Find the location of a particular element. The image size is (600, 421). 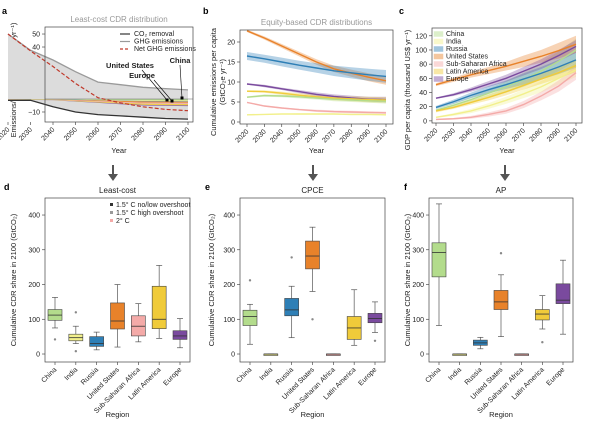

band-latin-america is located at coordinates (506, 86).